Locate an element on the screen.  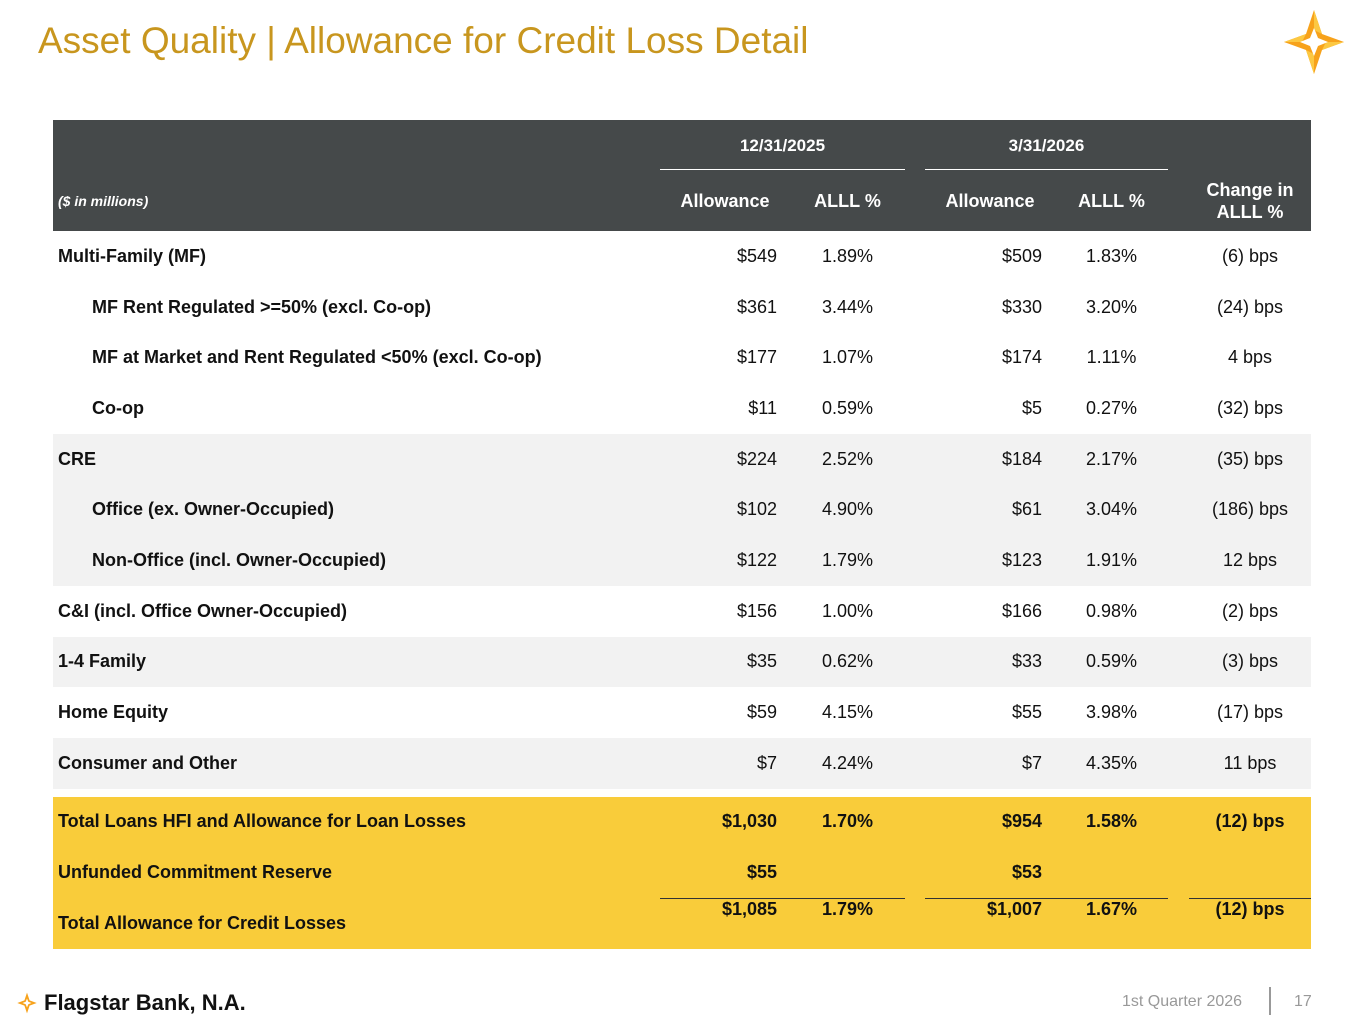
allowance-2: $61 is located at coordinates (1026, 509).